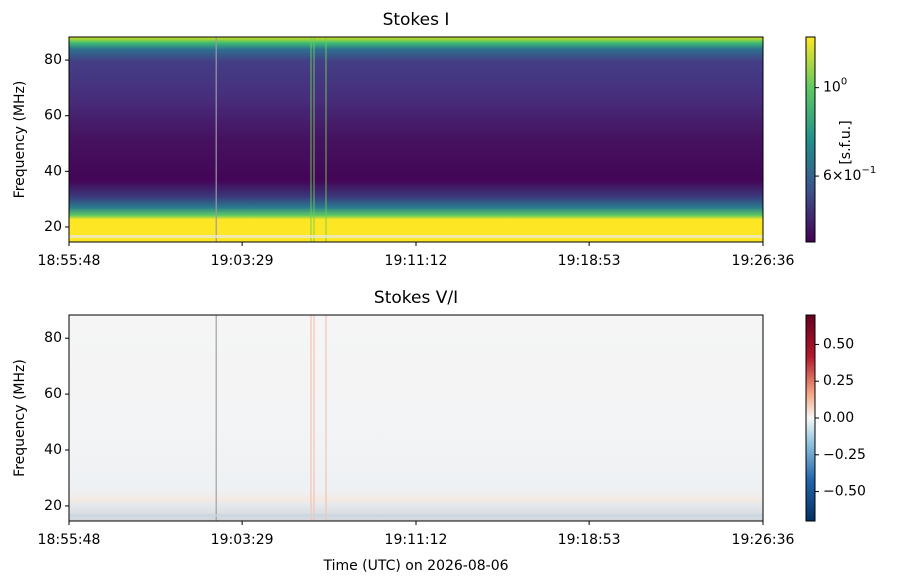 The height and width of the screenshot is (587, 906). I want to click on colorbar-tick-label: 6×10⁻¹, so click(849, 174).